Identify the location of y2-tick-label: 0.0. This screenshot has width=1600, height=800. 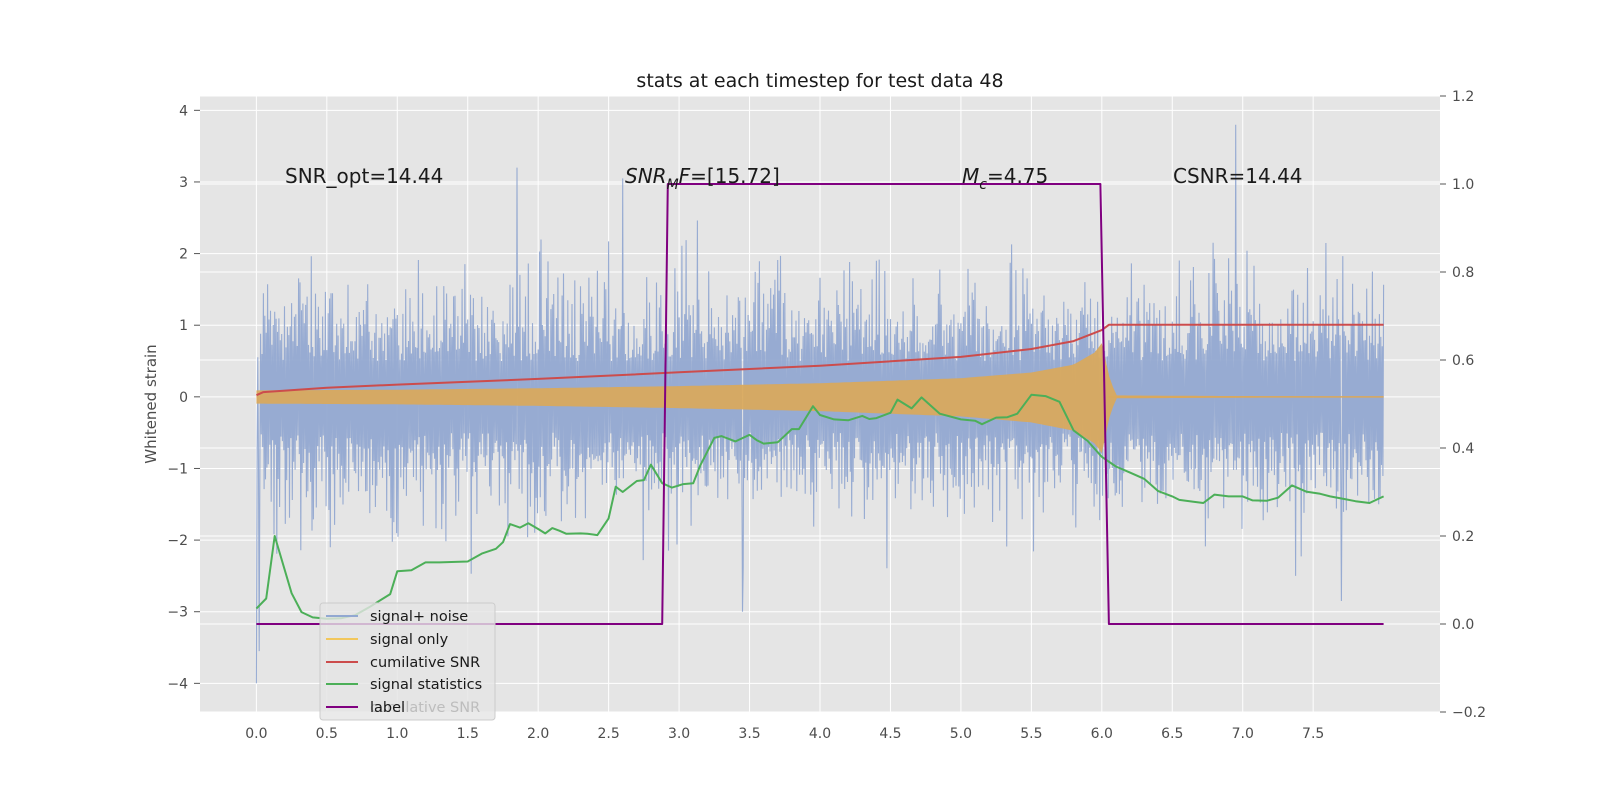
(1463, 625).